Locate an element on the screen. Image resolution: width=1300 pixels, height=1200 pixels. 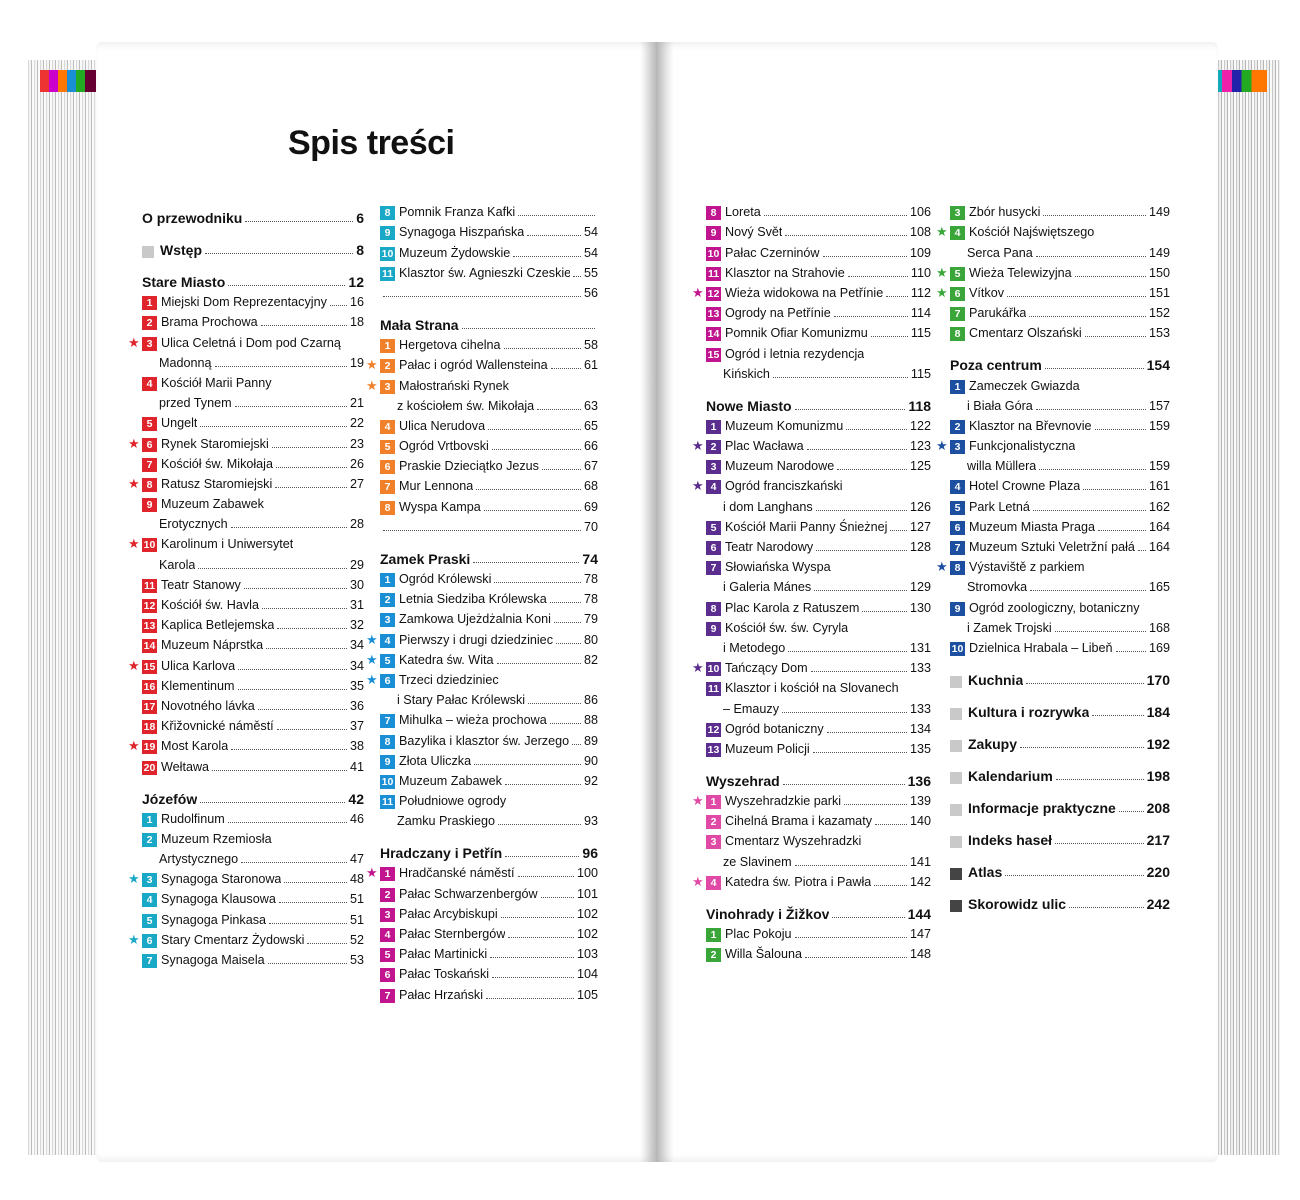
toc-entry: 8 Bazylika i klasztor św. Jerzego 89 is located at coordinates (489, 738).